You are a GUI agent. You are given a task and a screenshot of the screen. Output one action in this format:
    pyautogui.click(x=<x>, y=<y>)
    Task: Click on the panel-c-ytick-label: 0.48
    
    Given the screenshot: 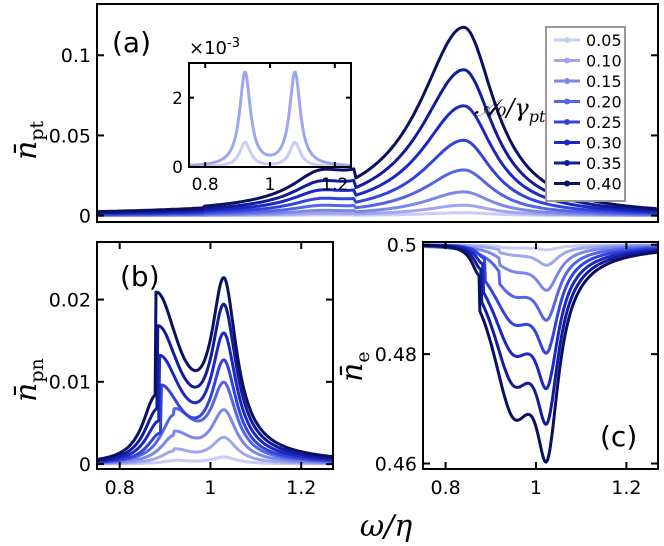 What is the action you would take?
    pyautogui.click(x=396, y=355)
    